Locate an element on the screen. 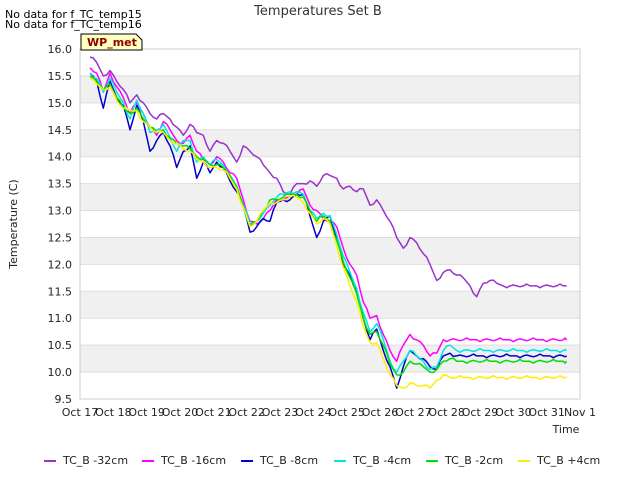 This screenshot has height=480, width=640. legend-label: TC_B +4cm is located at coordinates (568, 460).